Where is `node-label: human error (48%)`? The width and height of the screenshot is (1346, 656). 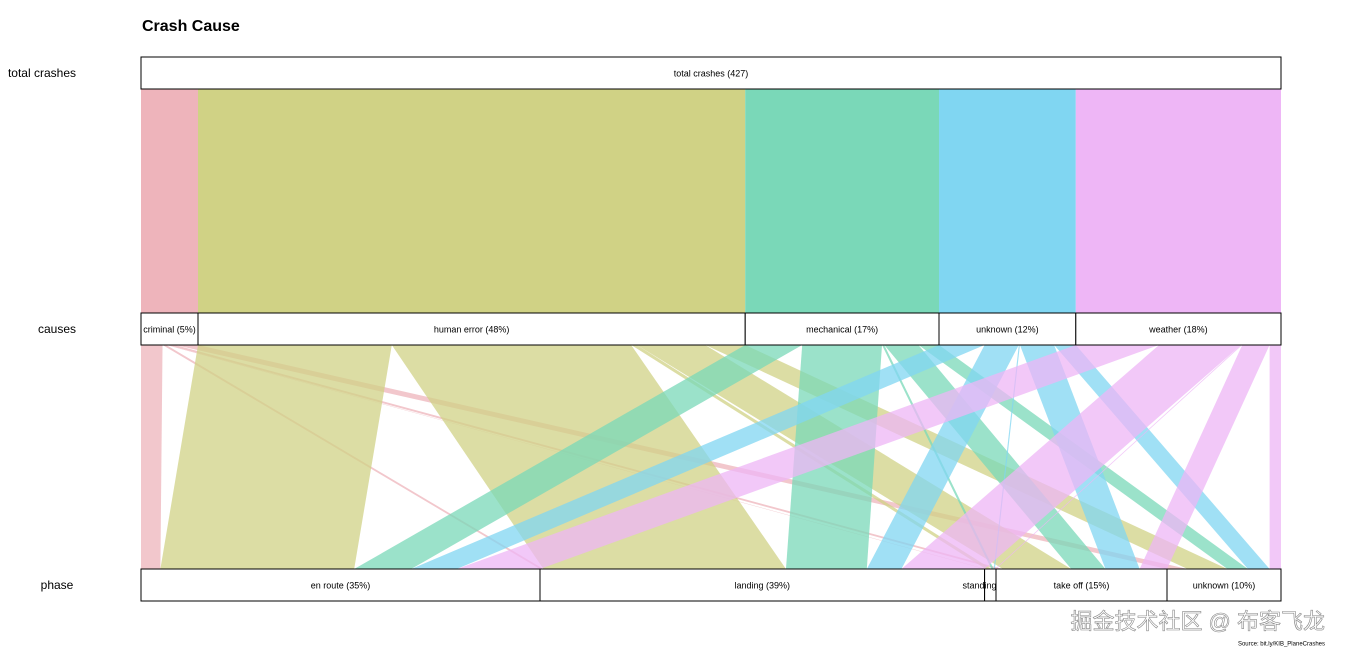
node-label: human error (48%) is located at coordinates (472, 329).